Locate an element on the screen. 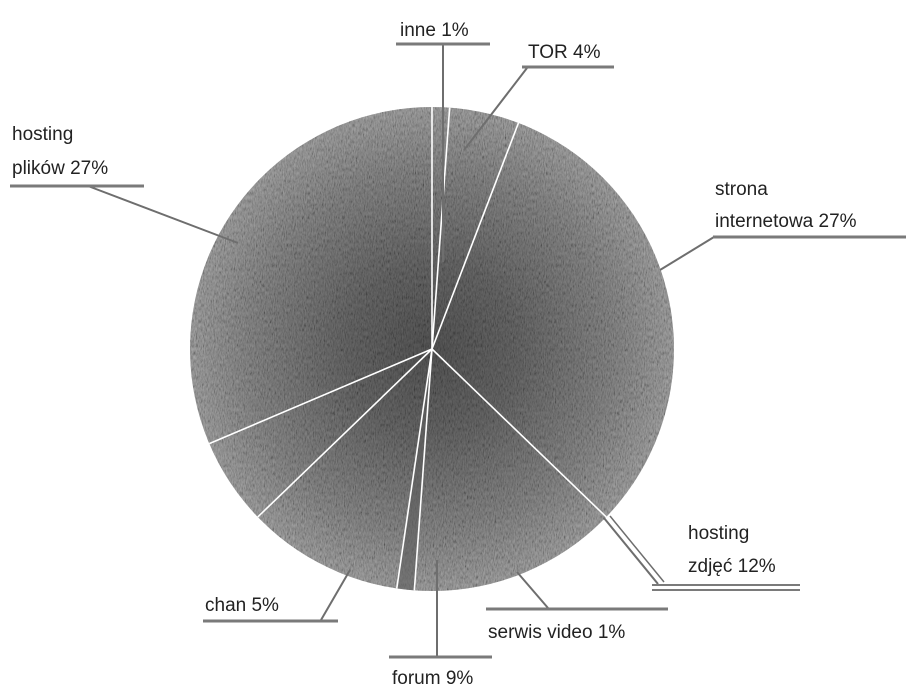 The width and height of the screenshot is (909, 687). leader-chan is located at coordinates (335, 595).